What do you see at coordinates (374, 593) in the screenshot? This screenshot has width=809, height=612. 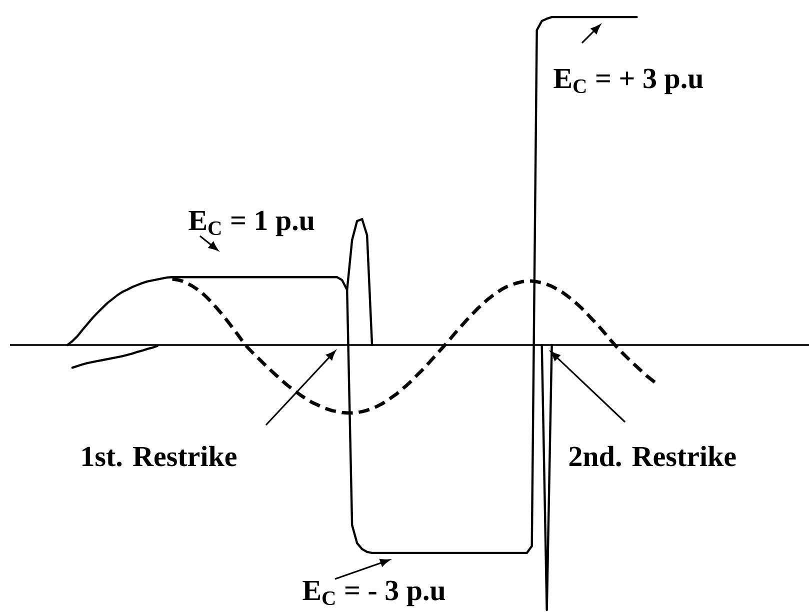 I see `annotation: E$_{C}$ = - 3 p.u` at bounding box center [374, 593].